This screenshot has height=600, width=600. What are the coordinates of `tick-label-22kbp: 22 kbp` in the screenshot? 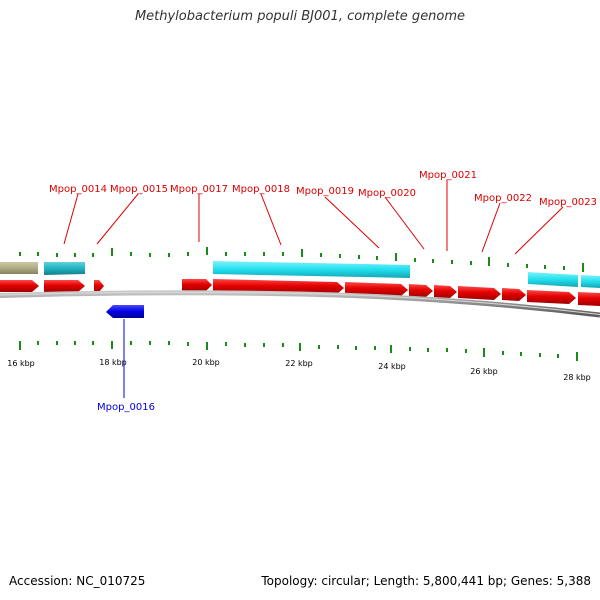 It's located at (299, 363).